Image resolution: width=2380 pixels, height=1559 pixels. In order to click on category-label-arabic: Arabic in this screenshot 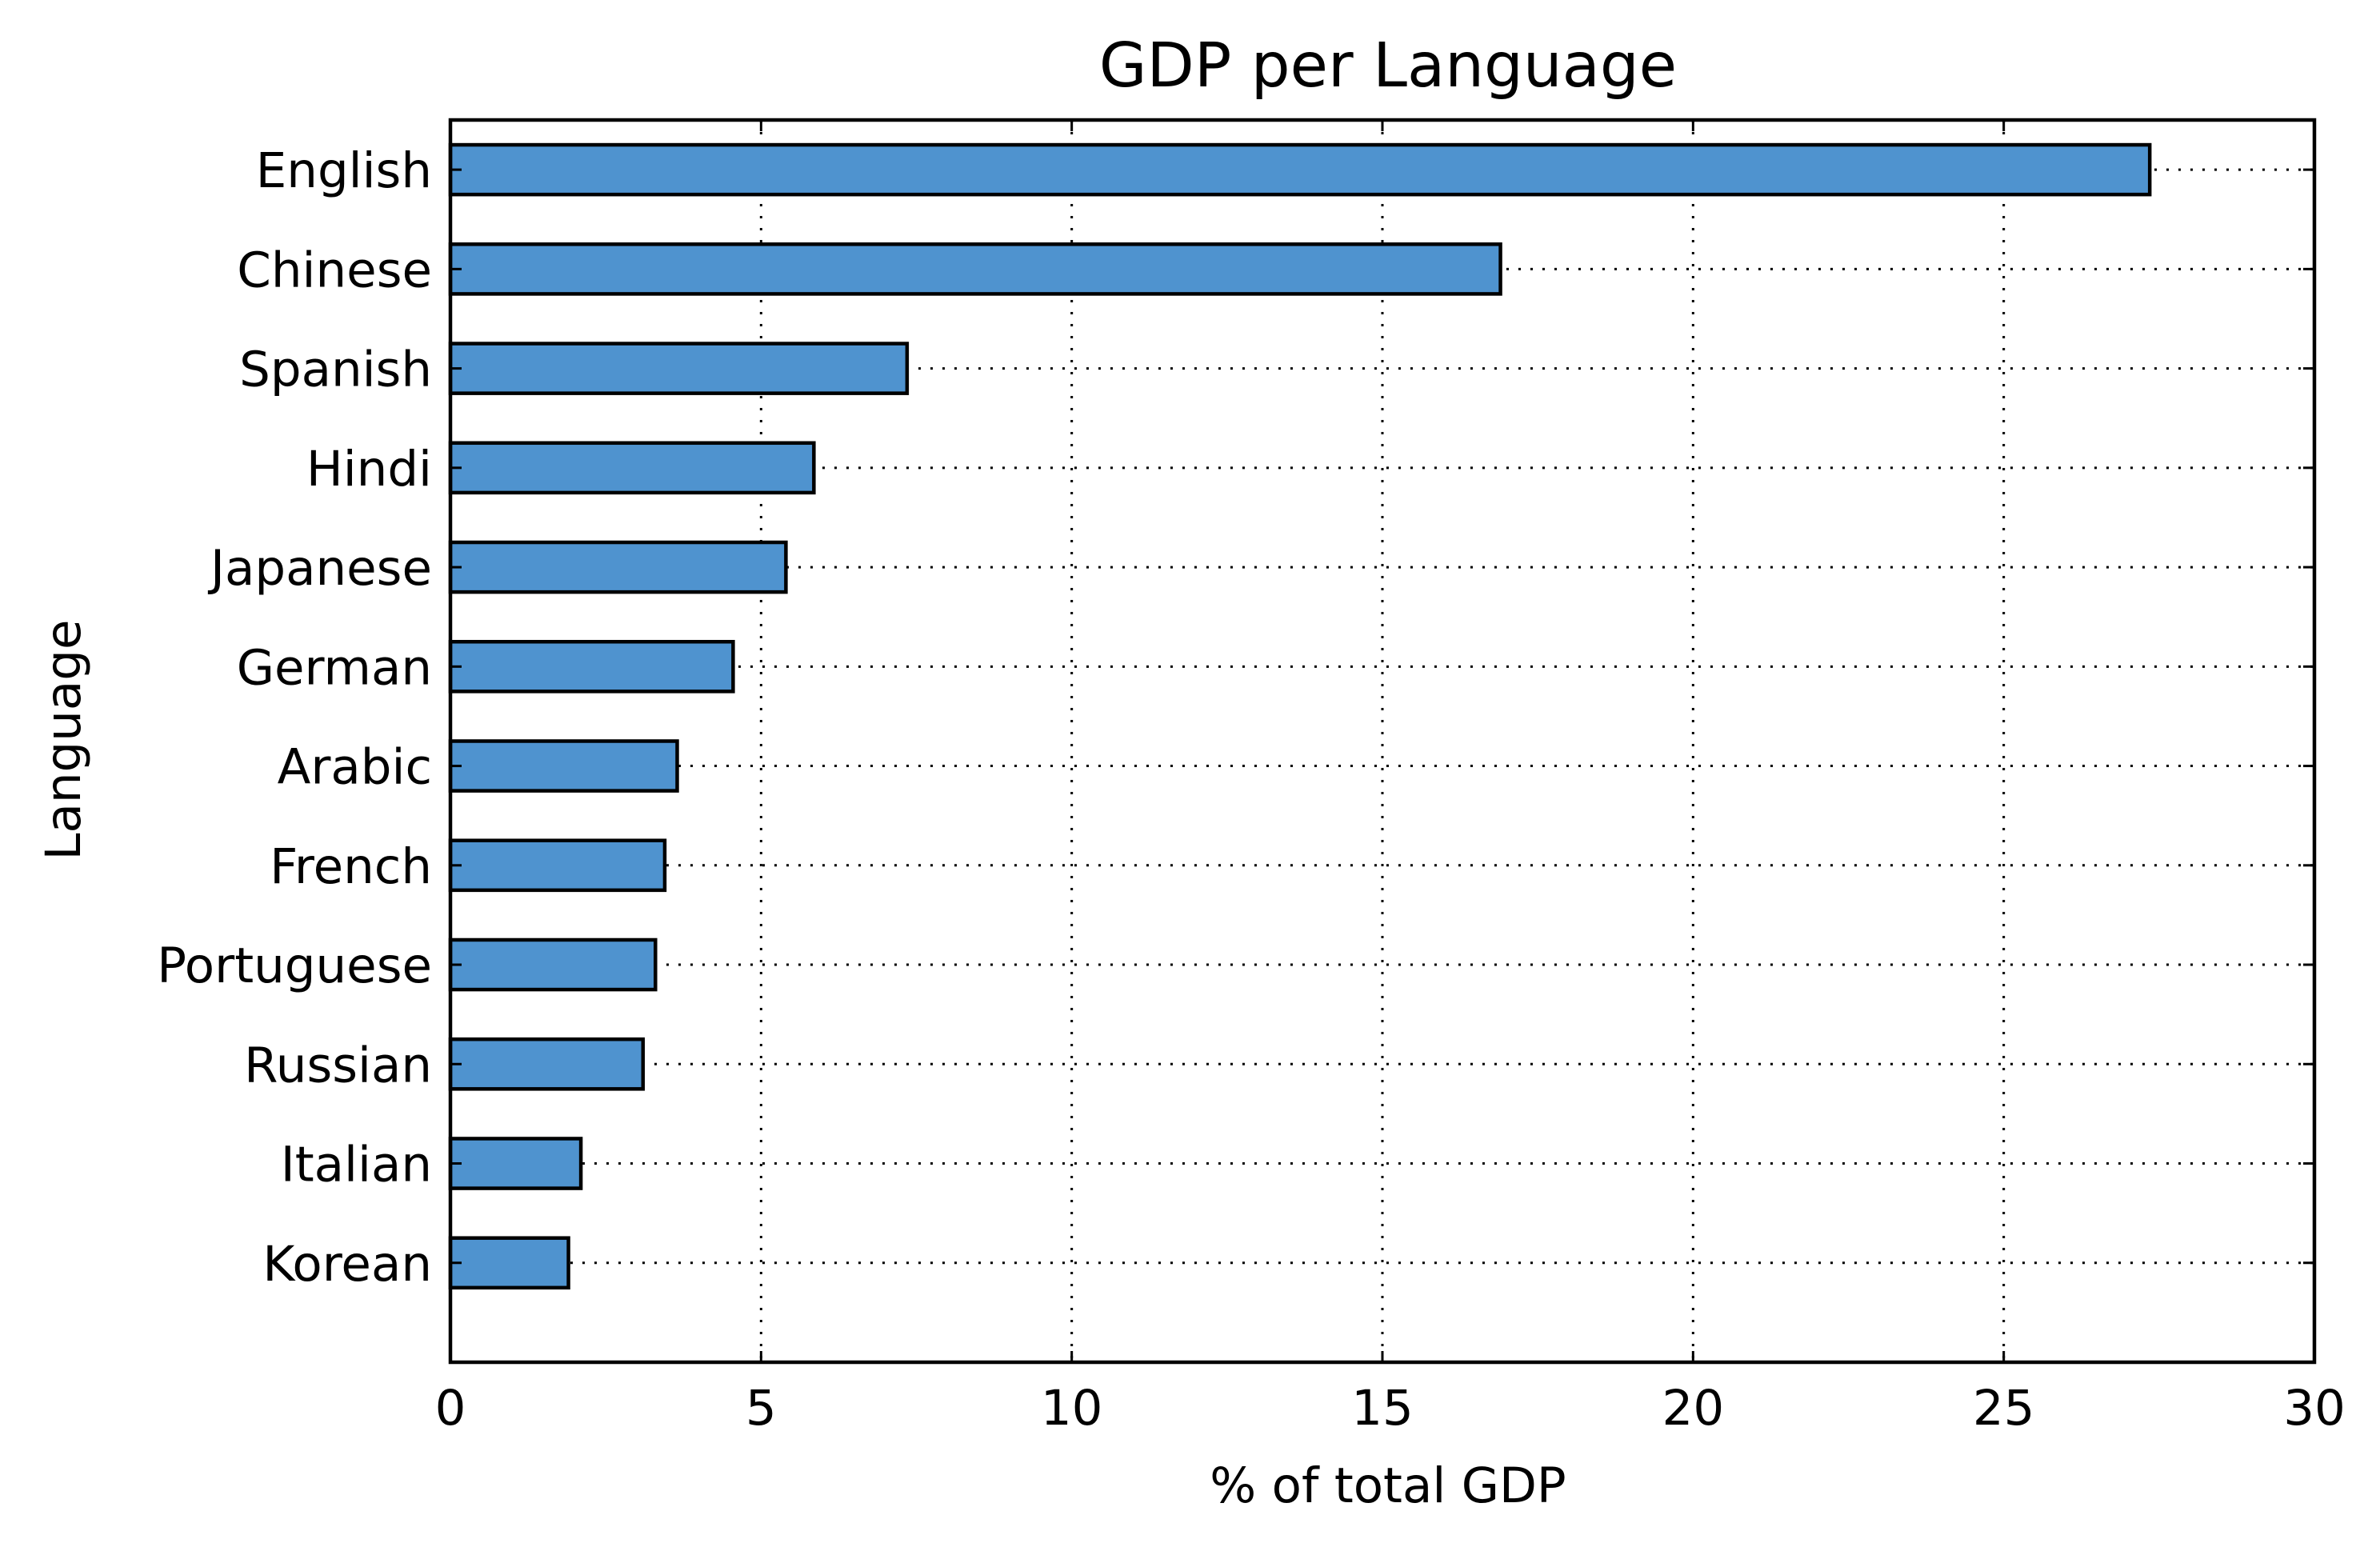, I will do `click(355, 768)`.